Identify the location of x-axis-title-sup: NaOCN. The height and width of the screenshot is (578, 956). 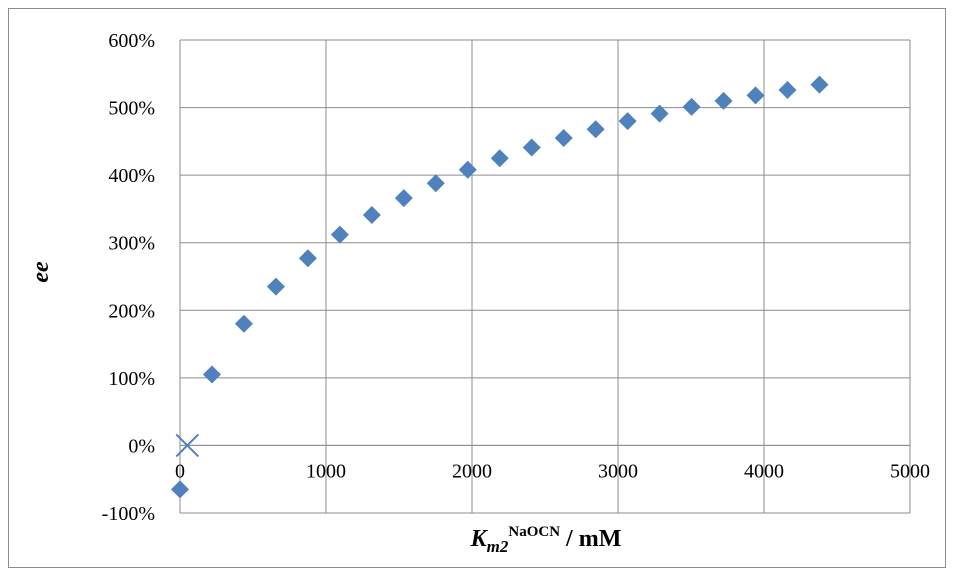
(534, 532).